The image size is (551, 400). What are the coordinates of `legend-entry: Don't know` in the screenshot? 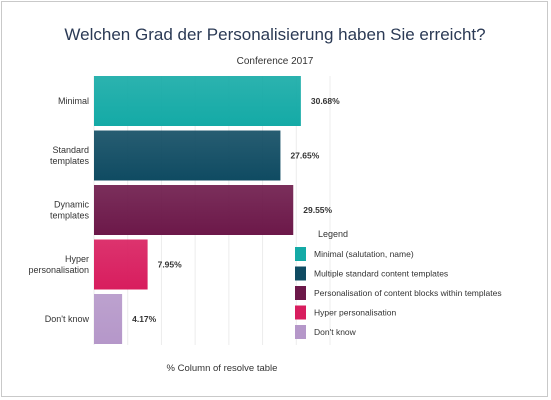 It's located at (335, 332).